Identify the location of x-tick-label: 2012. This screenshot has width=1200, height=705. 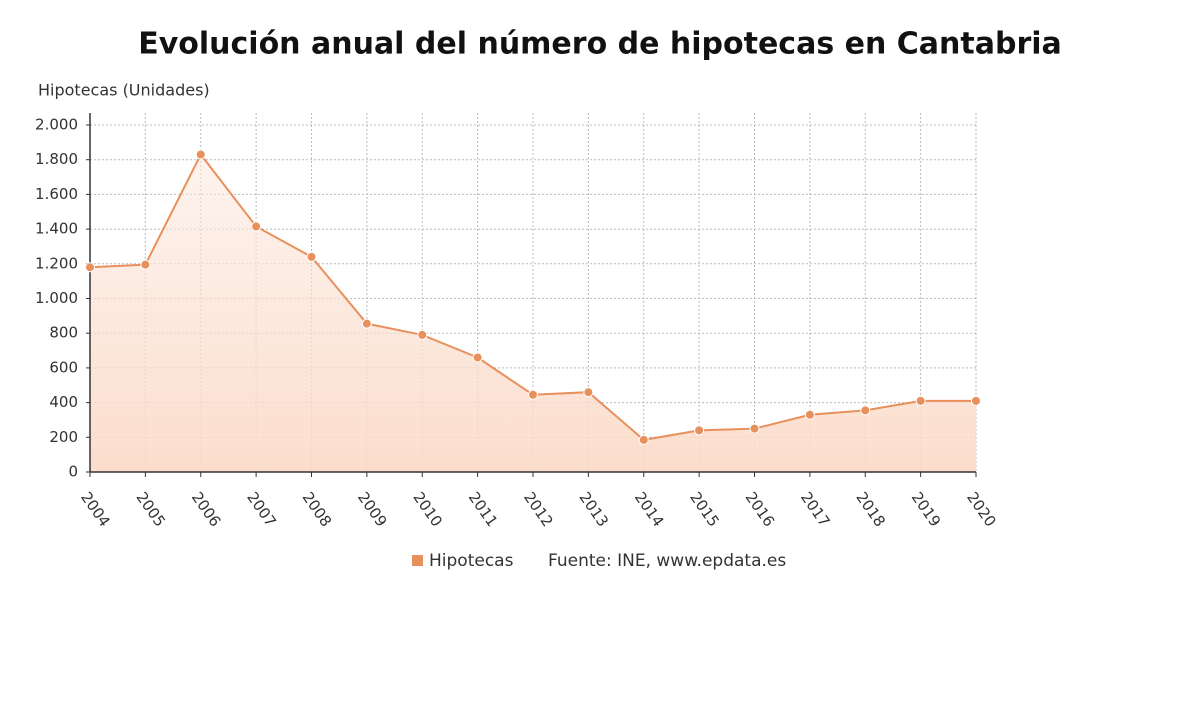
(538, 510).